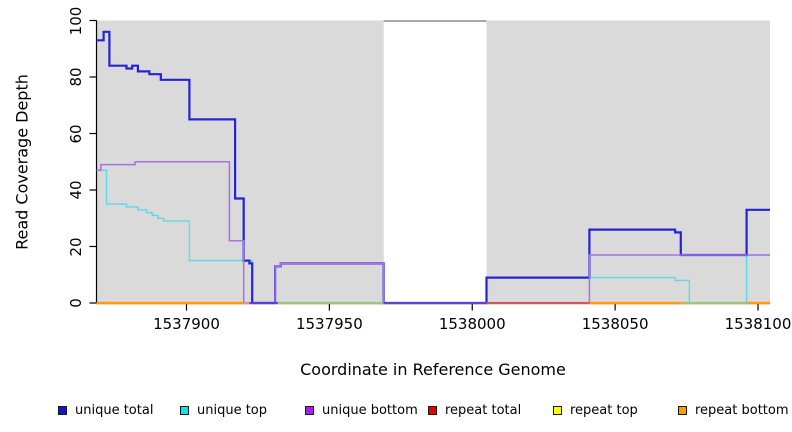 The height and width of the screenshot is (432, 792). I want to click on y-tick-label: 60, so click(76, 133).